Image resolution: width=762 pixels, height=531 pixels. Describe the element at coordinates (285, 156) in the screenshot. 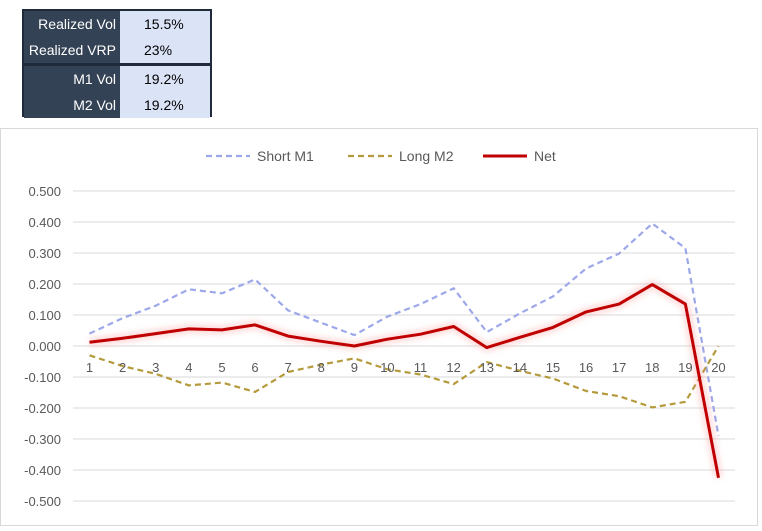

I see `legend-label: Short M1` at that location.